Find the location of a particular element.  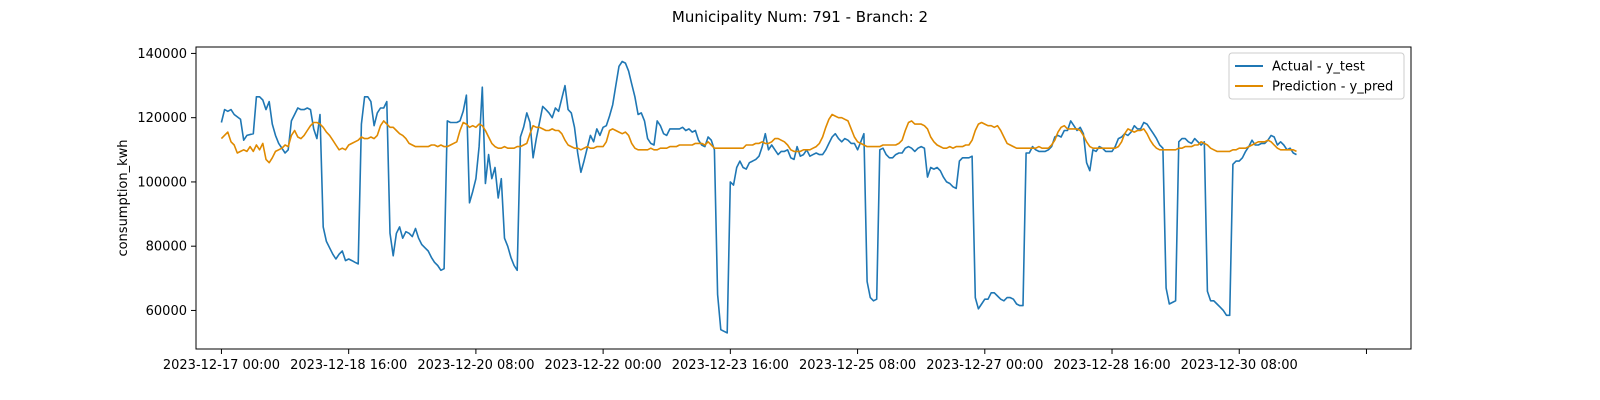

x-tick-label: 2023-12-27 00:00 is located at coordinates (984, 365).